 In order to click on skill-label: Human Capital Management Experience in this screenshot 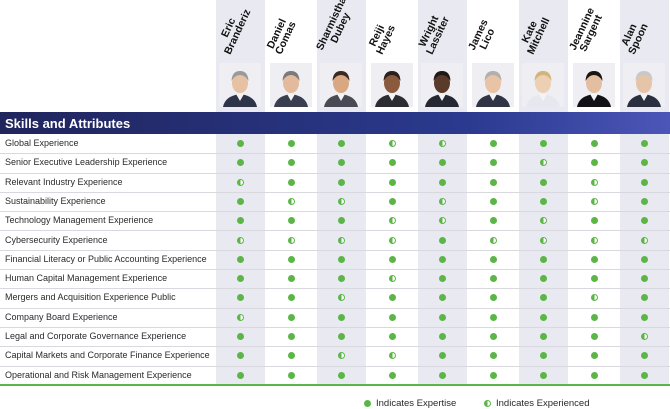, I will do `click(86, 278)`.